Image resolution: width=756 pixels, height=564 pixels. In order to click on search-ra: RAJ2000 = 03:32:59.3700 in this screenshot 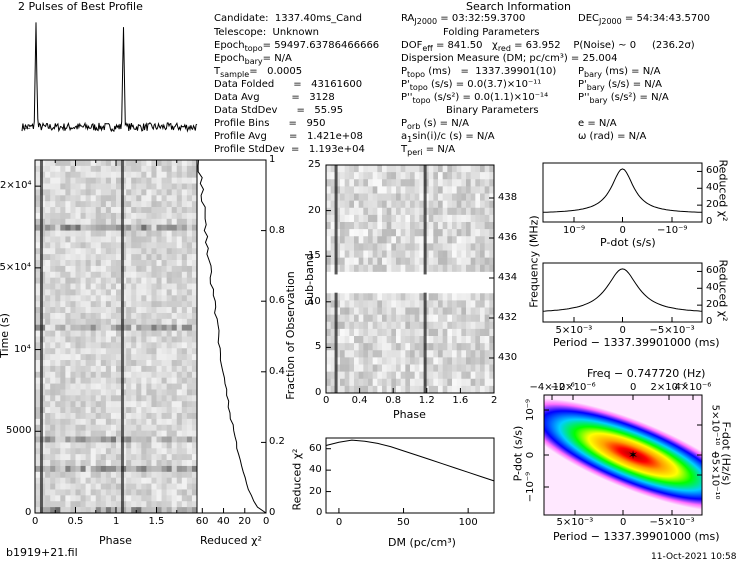, I will do `click(463, 19)`.